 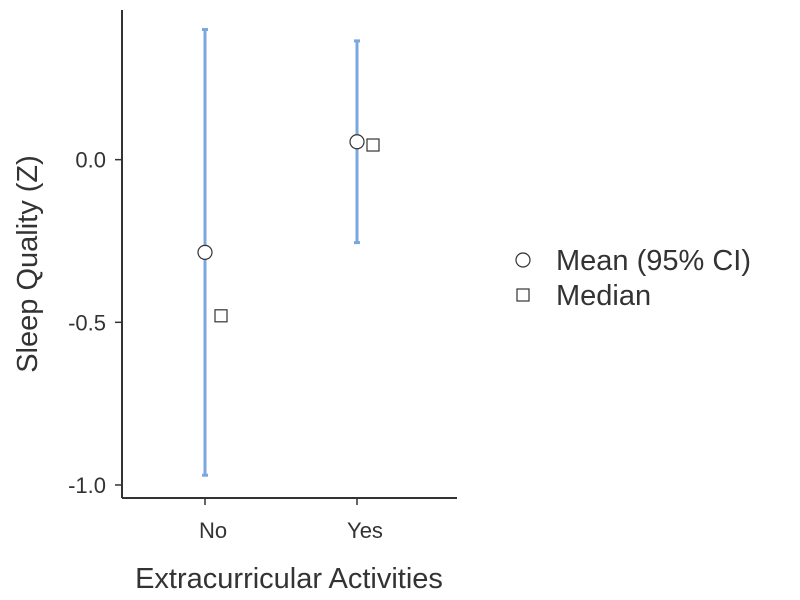 I want to click on legend-mean-marker, so click(x=523, y=260).